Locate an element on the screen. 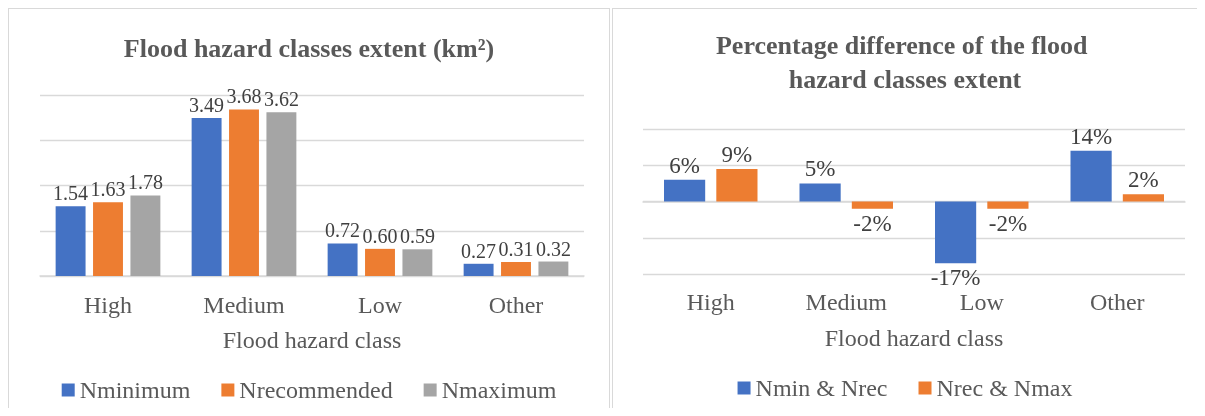 Image resolution: width=1205 pixels, height=416 pixels. data-label: 3.68 is located at coordinates (244, 96).